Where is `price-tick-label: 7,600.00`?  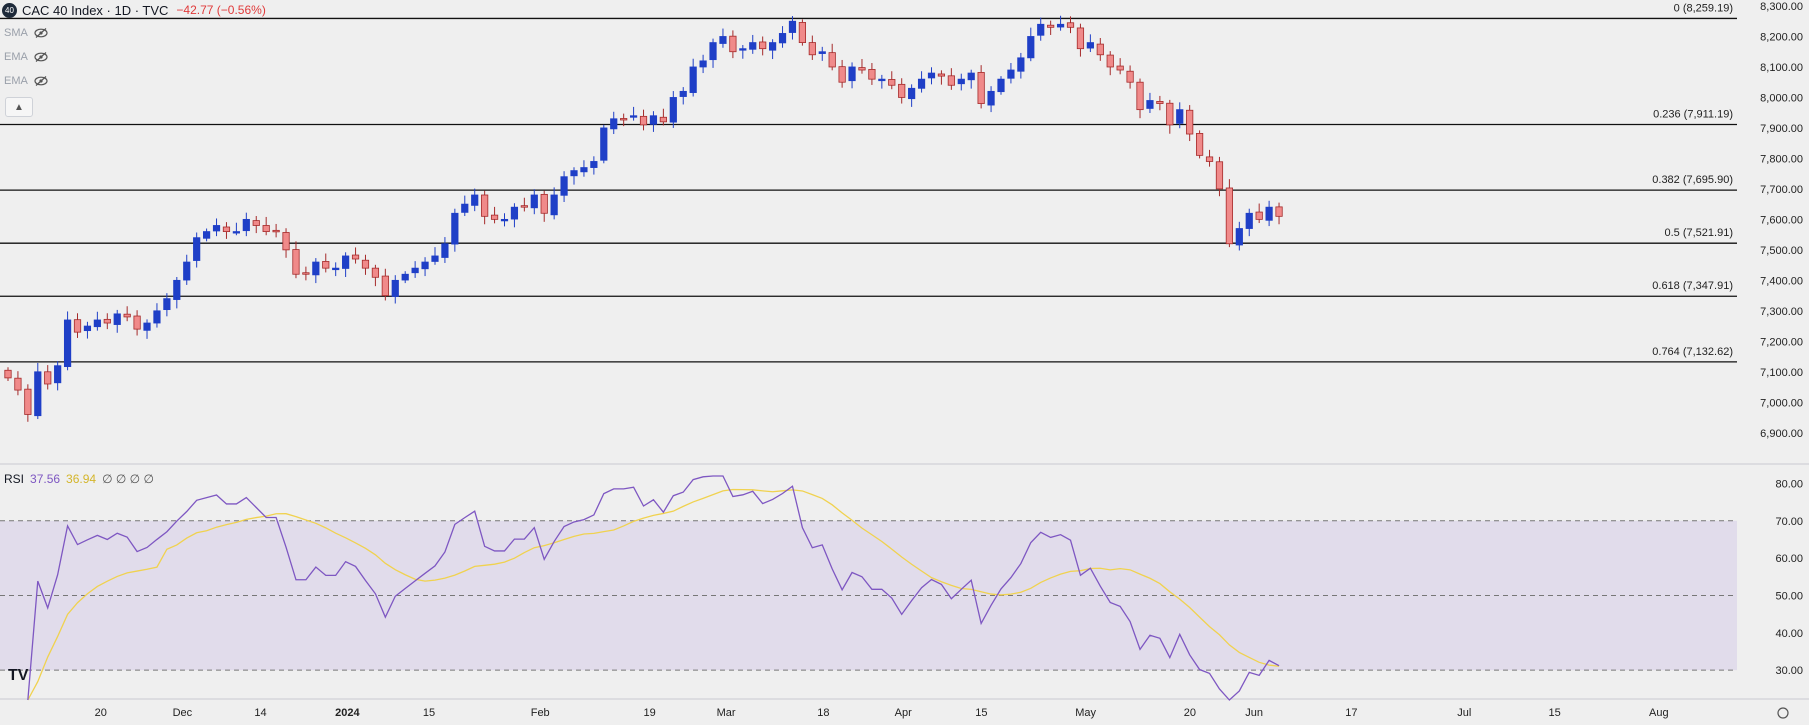
price-tick-label: 7,600.00 is located at coordinates (1781, 220).